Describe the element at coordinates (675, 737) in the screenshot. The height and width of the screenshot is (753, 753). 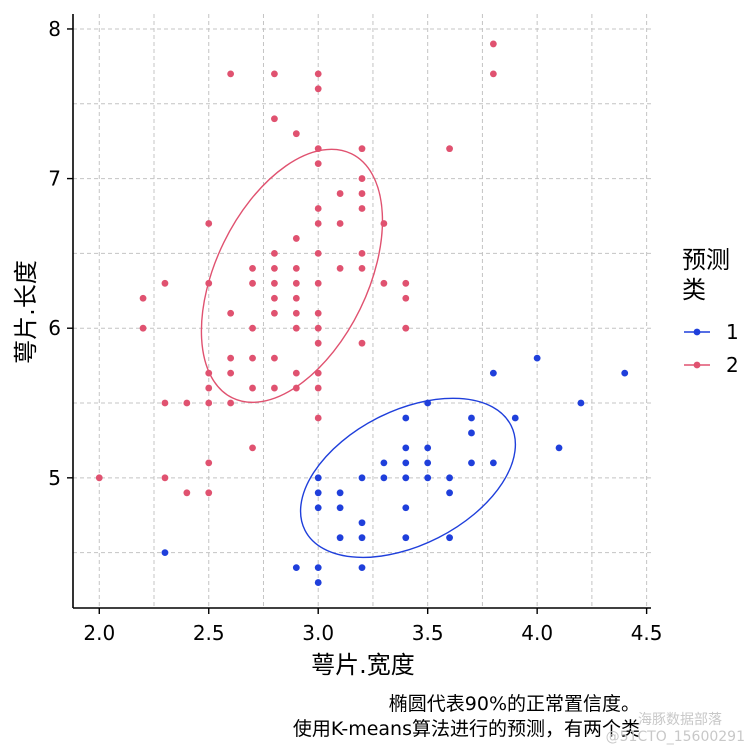
I see `watermark-id: @51CTO_15600291` at that location.